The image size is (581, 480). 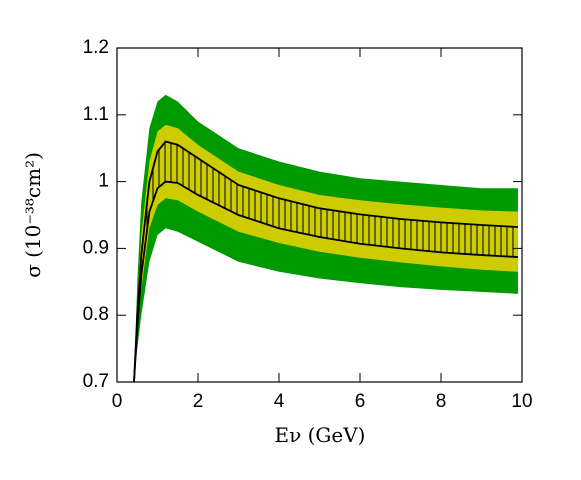 What do you see at coordinates (117, 401) in the screenshot?
I see `x-tick-label: 0` at bounding box center [117, 401].